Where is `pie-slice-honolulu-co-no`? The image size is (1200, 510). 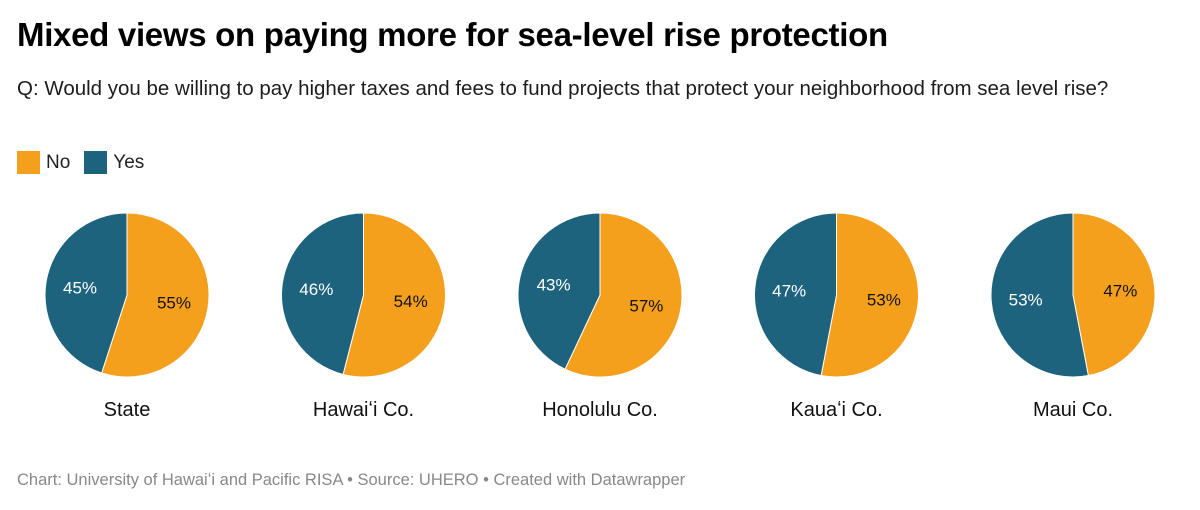
pie-slice-honolulu-co-no is located at coordinates (623, 295).